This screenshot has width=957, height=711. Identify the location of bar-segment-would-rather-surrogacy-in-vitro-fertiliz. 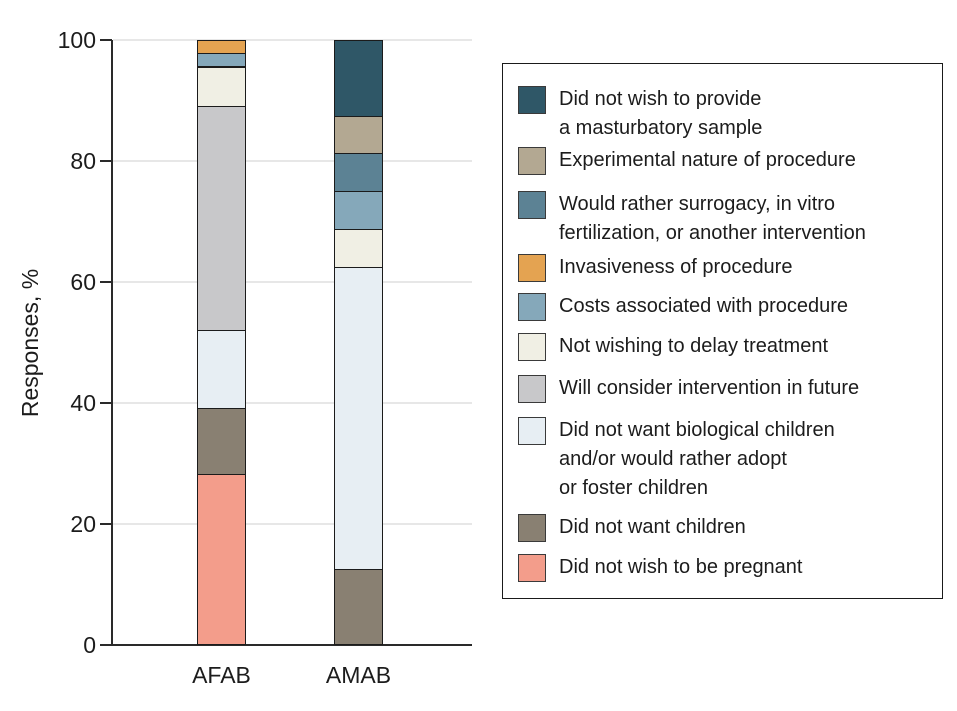
(358, 172).